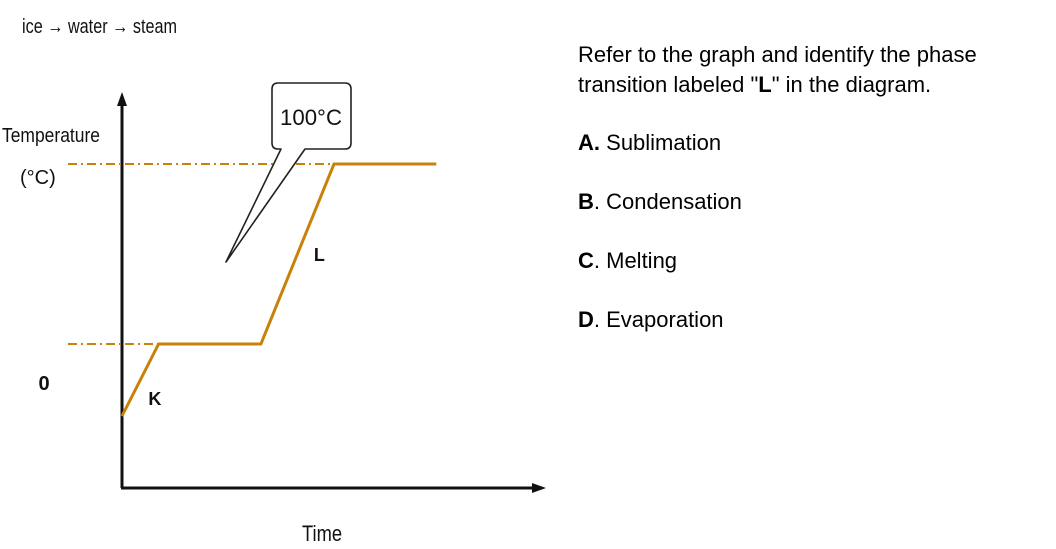 The image size is (1056, 549). I want to click on reference-lines, so click(201, 254).